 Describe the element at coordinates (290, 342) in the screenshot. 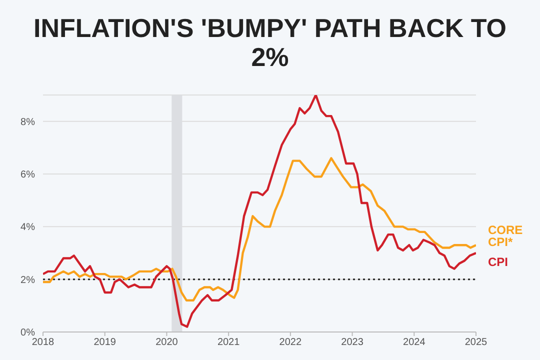

I see `x-tick-label: 2022` at that location.